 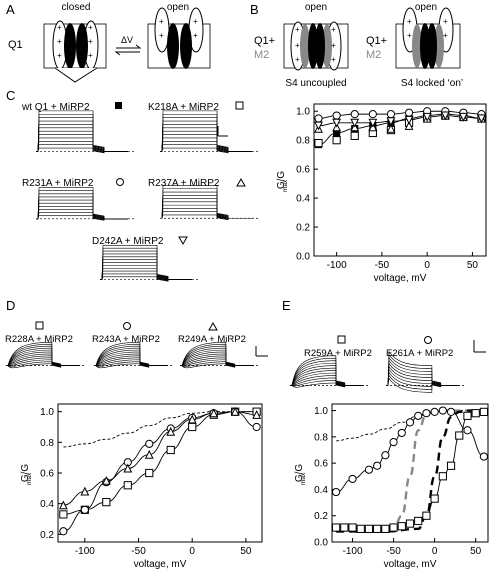 What do you see at coordinates (338, 353) in the screenshot?
I see `trace-label-r259a: R259A + MiRP2` at bounding box center [338, 353].